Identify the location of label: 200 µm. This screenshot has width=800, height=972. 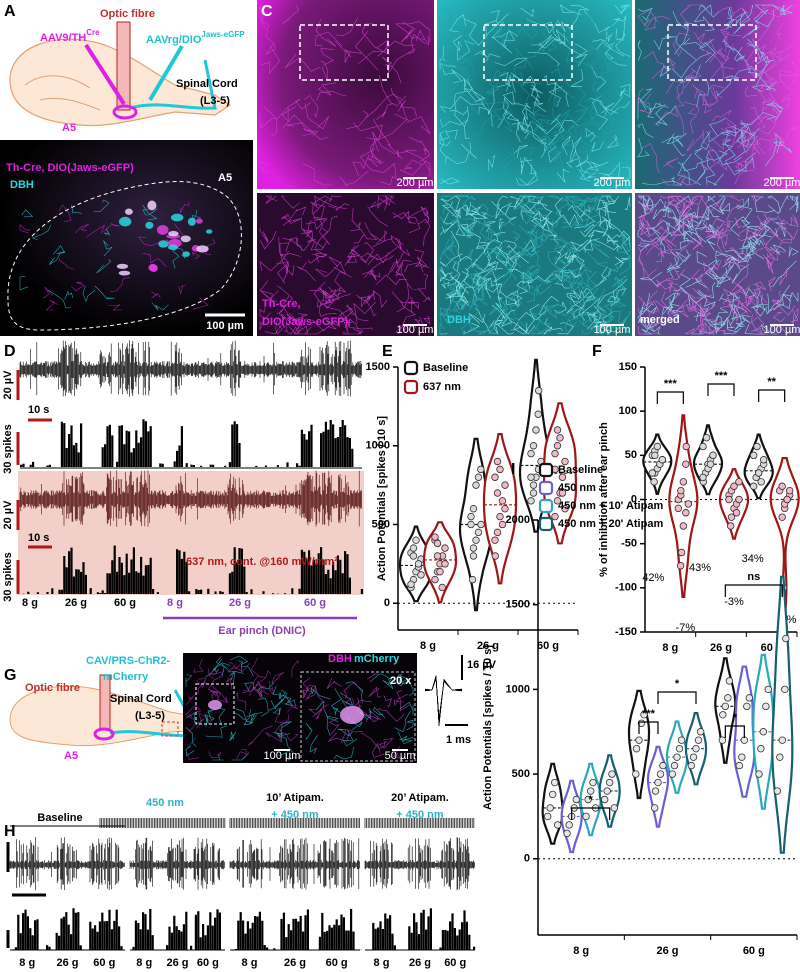
(782, 183).